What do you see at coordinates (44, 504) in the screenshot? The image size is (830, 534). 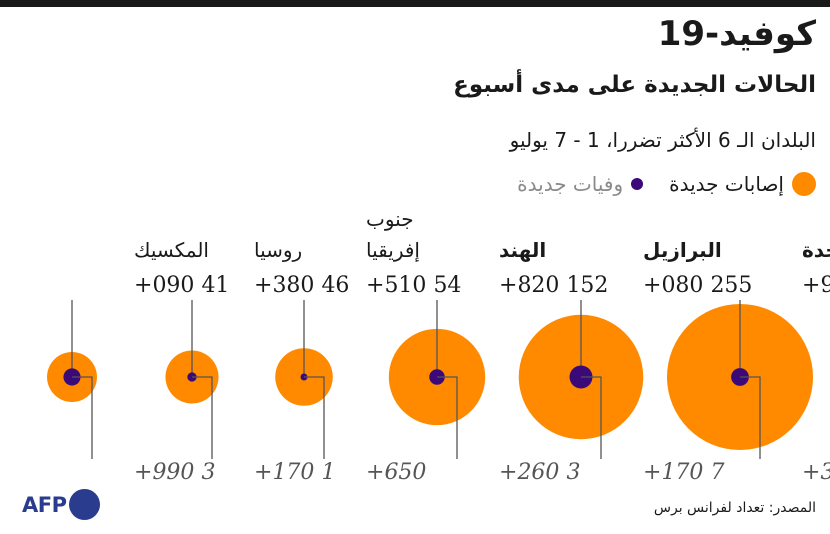 I see `afp-logo-text: AFP` at bounding box center [44, 504].